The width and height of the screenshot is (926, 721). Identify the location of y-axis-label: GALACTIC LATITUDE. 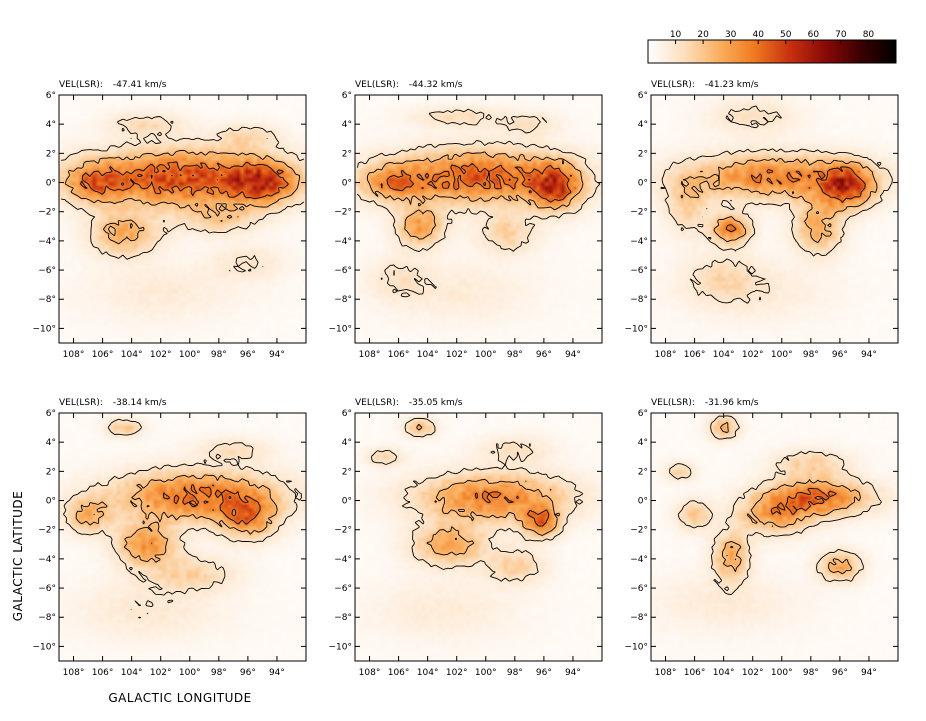
(18, 556).